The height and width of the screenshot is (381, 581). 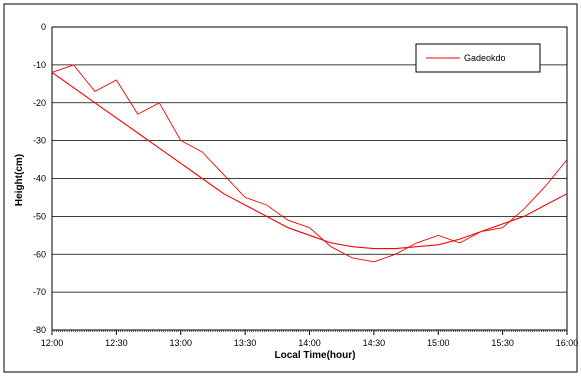 What do you see at coordinates (39, 141) in the screenshot?
I see `y-tick-label: -30` at bounding box center [39, 141].